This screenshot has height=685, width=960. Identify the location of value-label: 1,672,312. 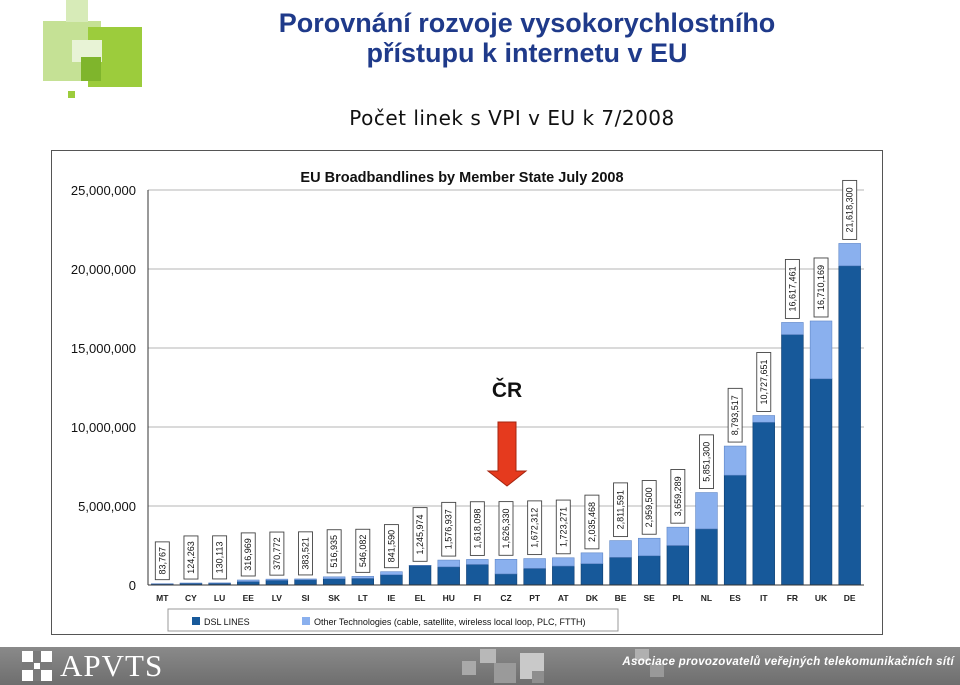
(535, 528).